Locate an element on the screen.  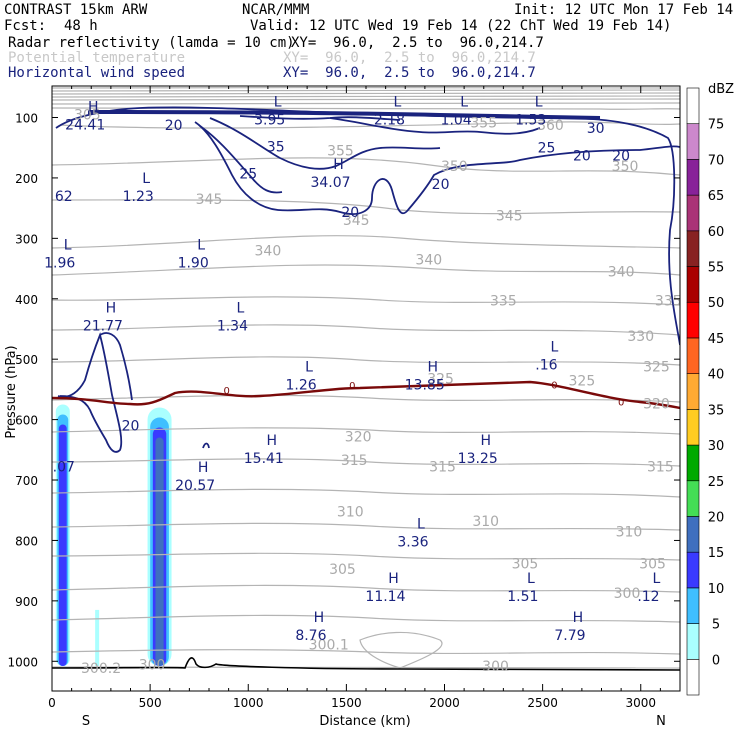
x-axis-title: Distance (km) is located at coordinates (364, 721).